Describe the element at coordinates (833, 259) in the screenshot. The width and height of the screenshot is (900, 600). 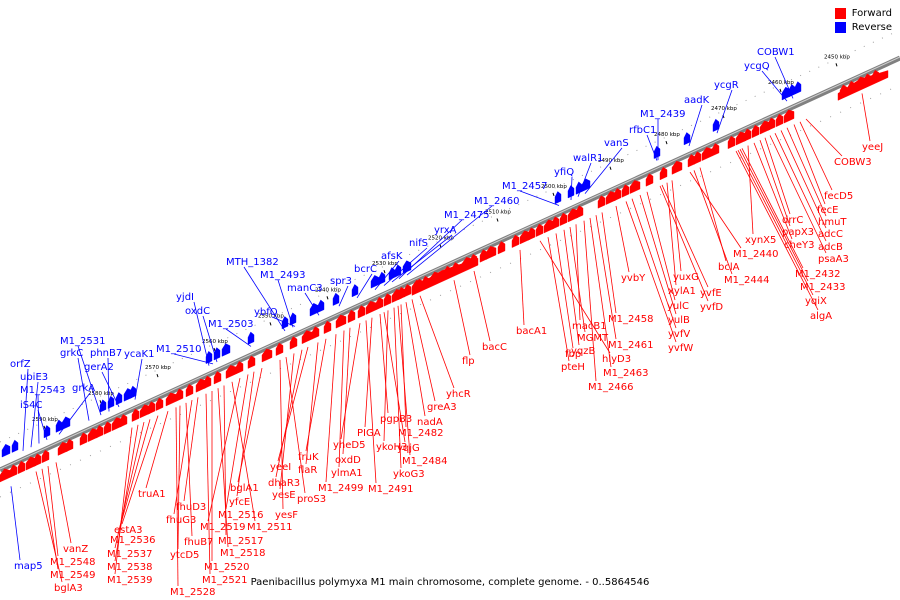
I see `forward-gene-label: psaA3` at that location.